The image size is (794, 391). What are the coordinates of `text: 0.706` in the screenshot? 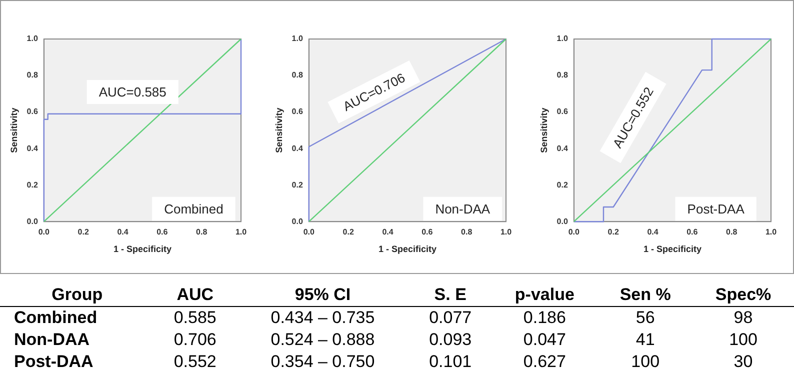 It's located at (195, 339).